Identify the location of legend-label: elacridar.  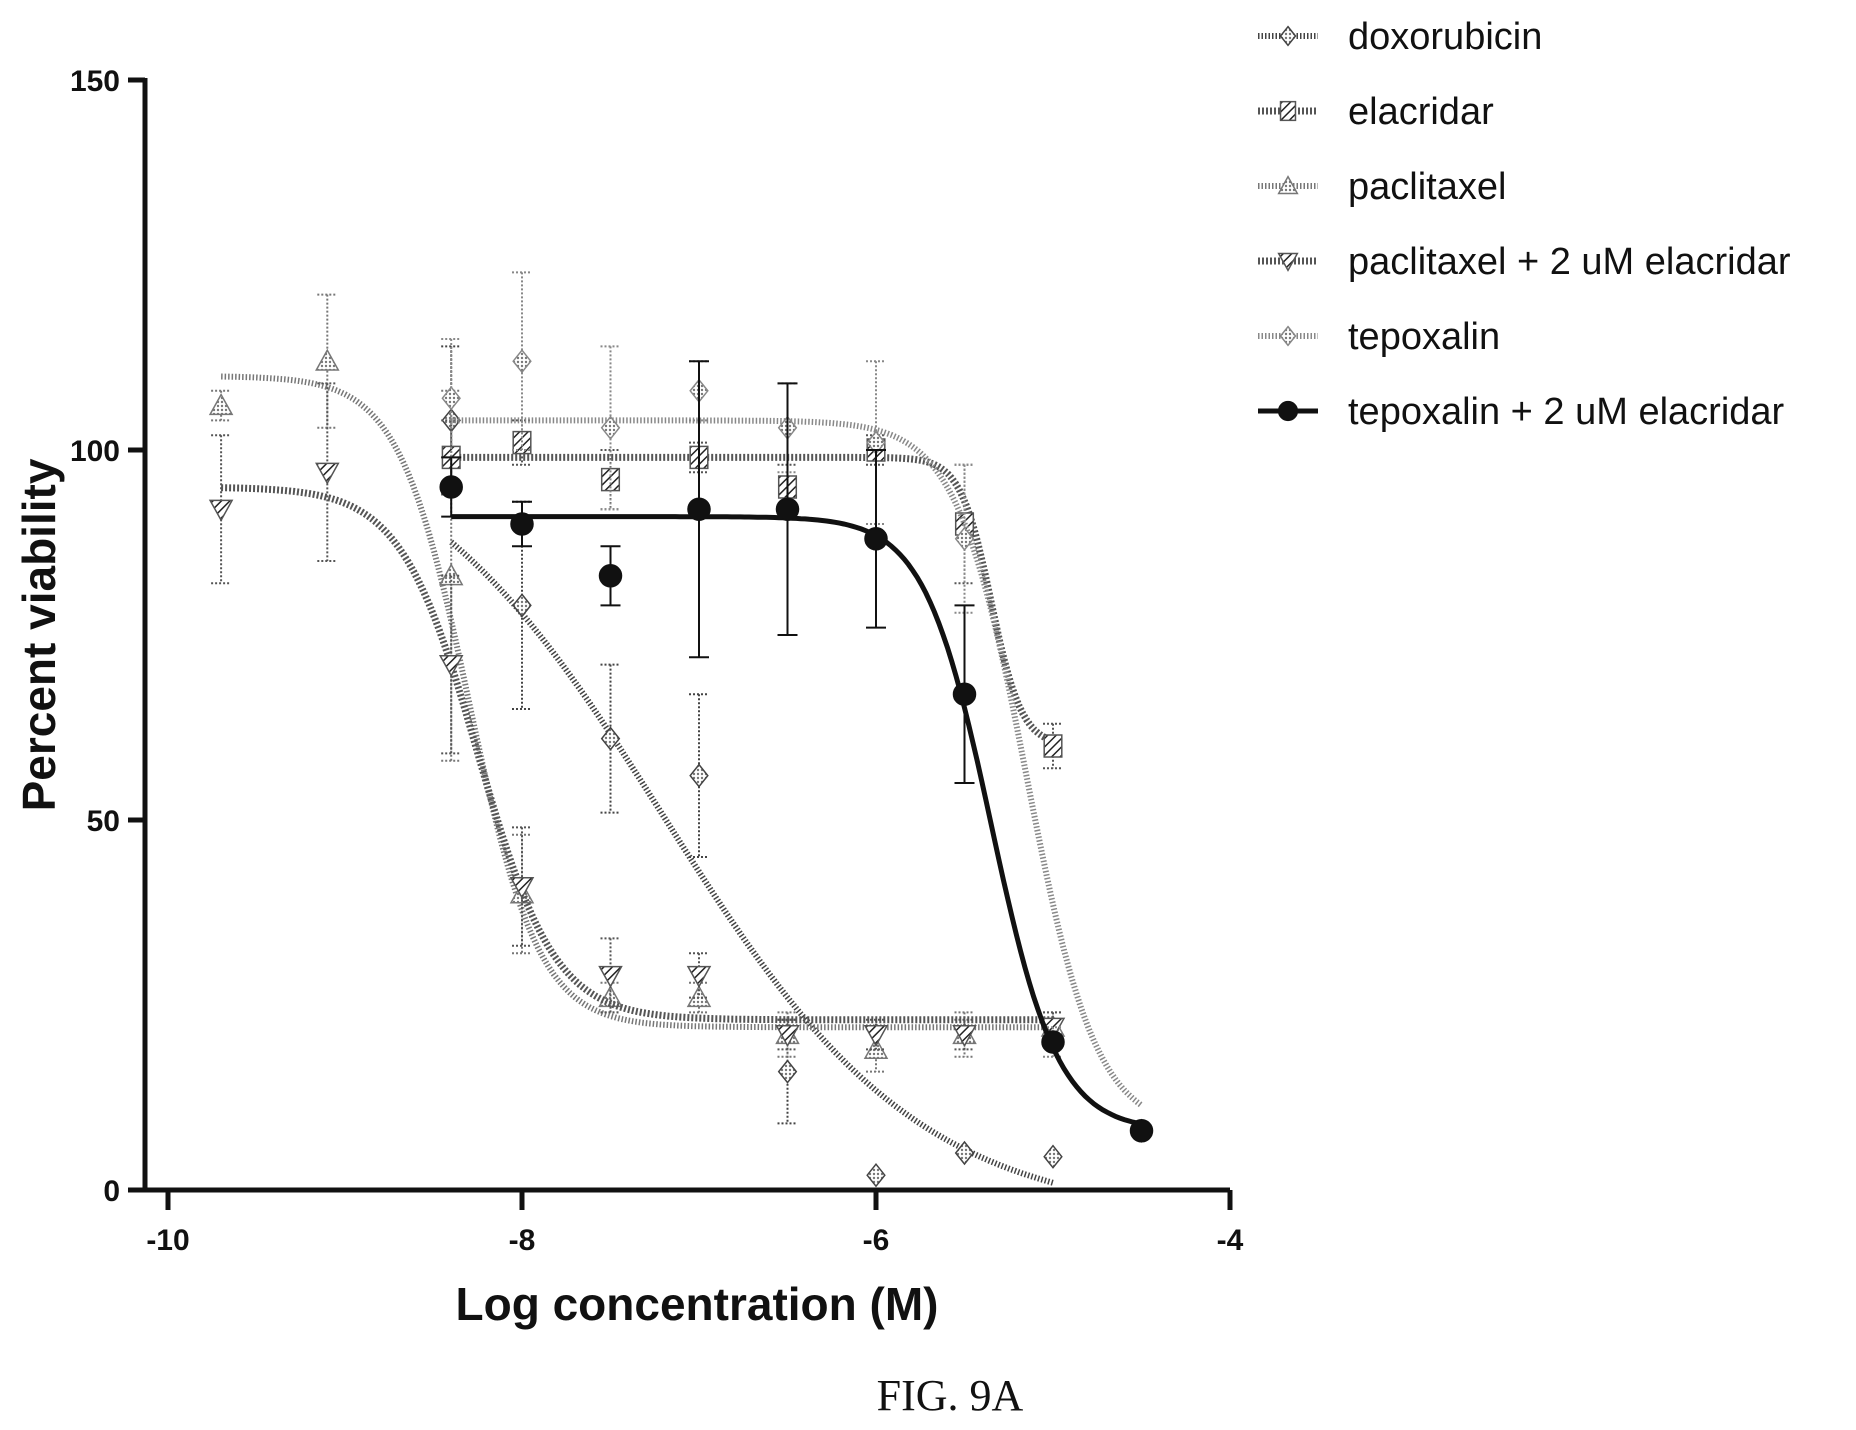
(1421, 112).